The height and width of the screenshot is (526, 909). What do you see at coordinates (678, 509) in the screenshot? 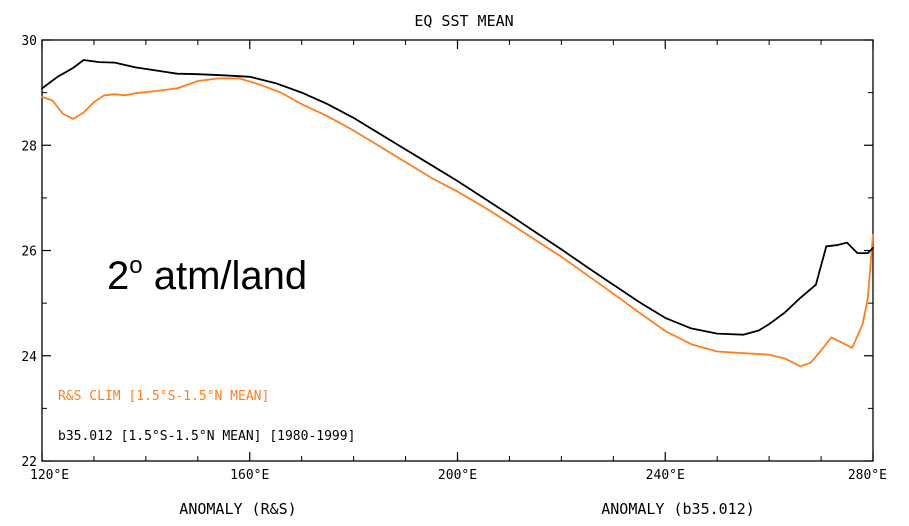
I see `bottom-label-b35: ANOMALY (b35.012)` at bounding box center [678, 509].